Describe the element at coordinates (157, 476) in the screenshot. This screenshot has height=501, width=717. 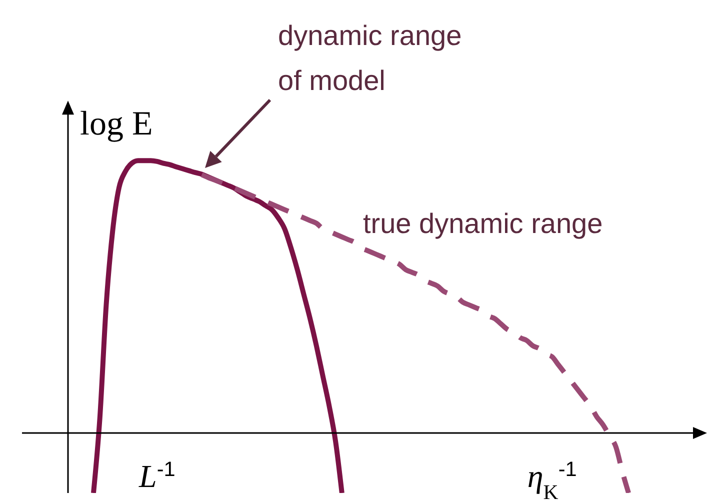
I see `x-tick-label: L$^{-1}$` at that location.